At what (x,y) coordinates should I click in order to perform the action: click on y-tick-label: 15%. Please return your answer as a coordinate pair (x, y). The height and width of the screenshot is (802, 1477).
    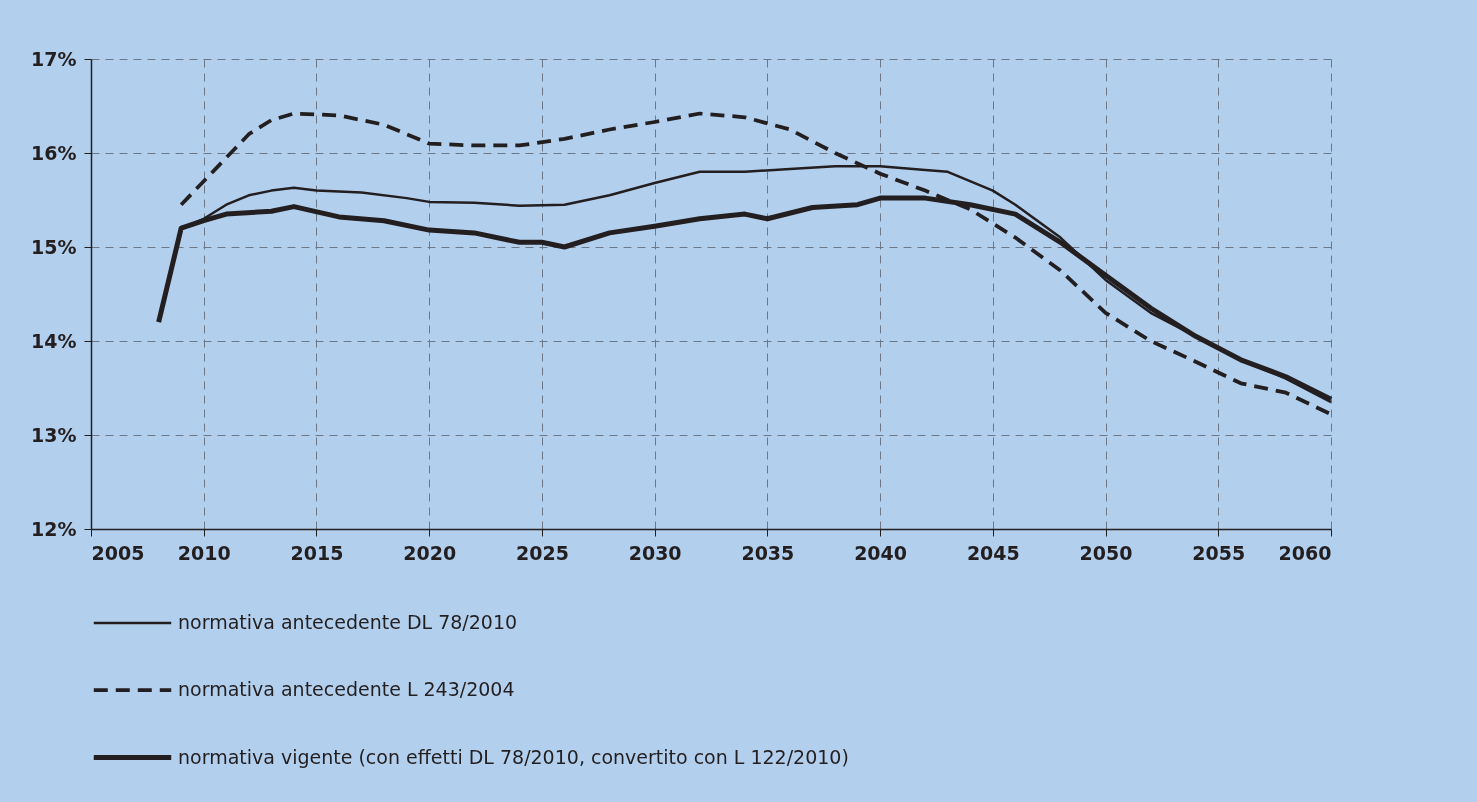
    Looking at the image, I should click on (54, 246).